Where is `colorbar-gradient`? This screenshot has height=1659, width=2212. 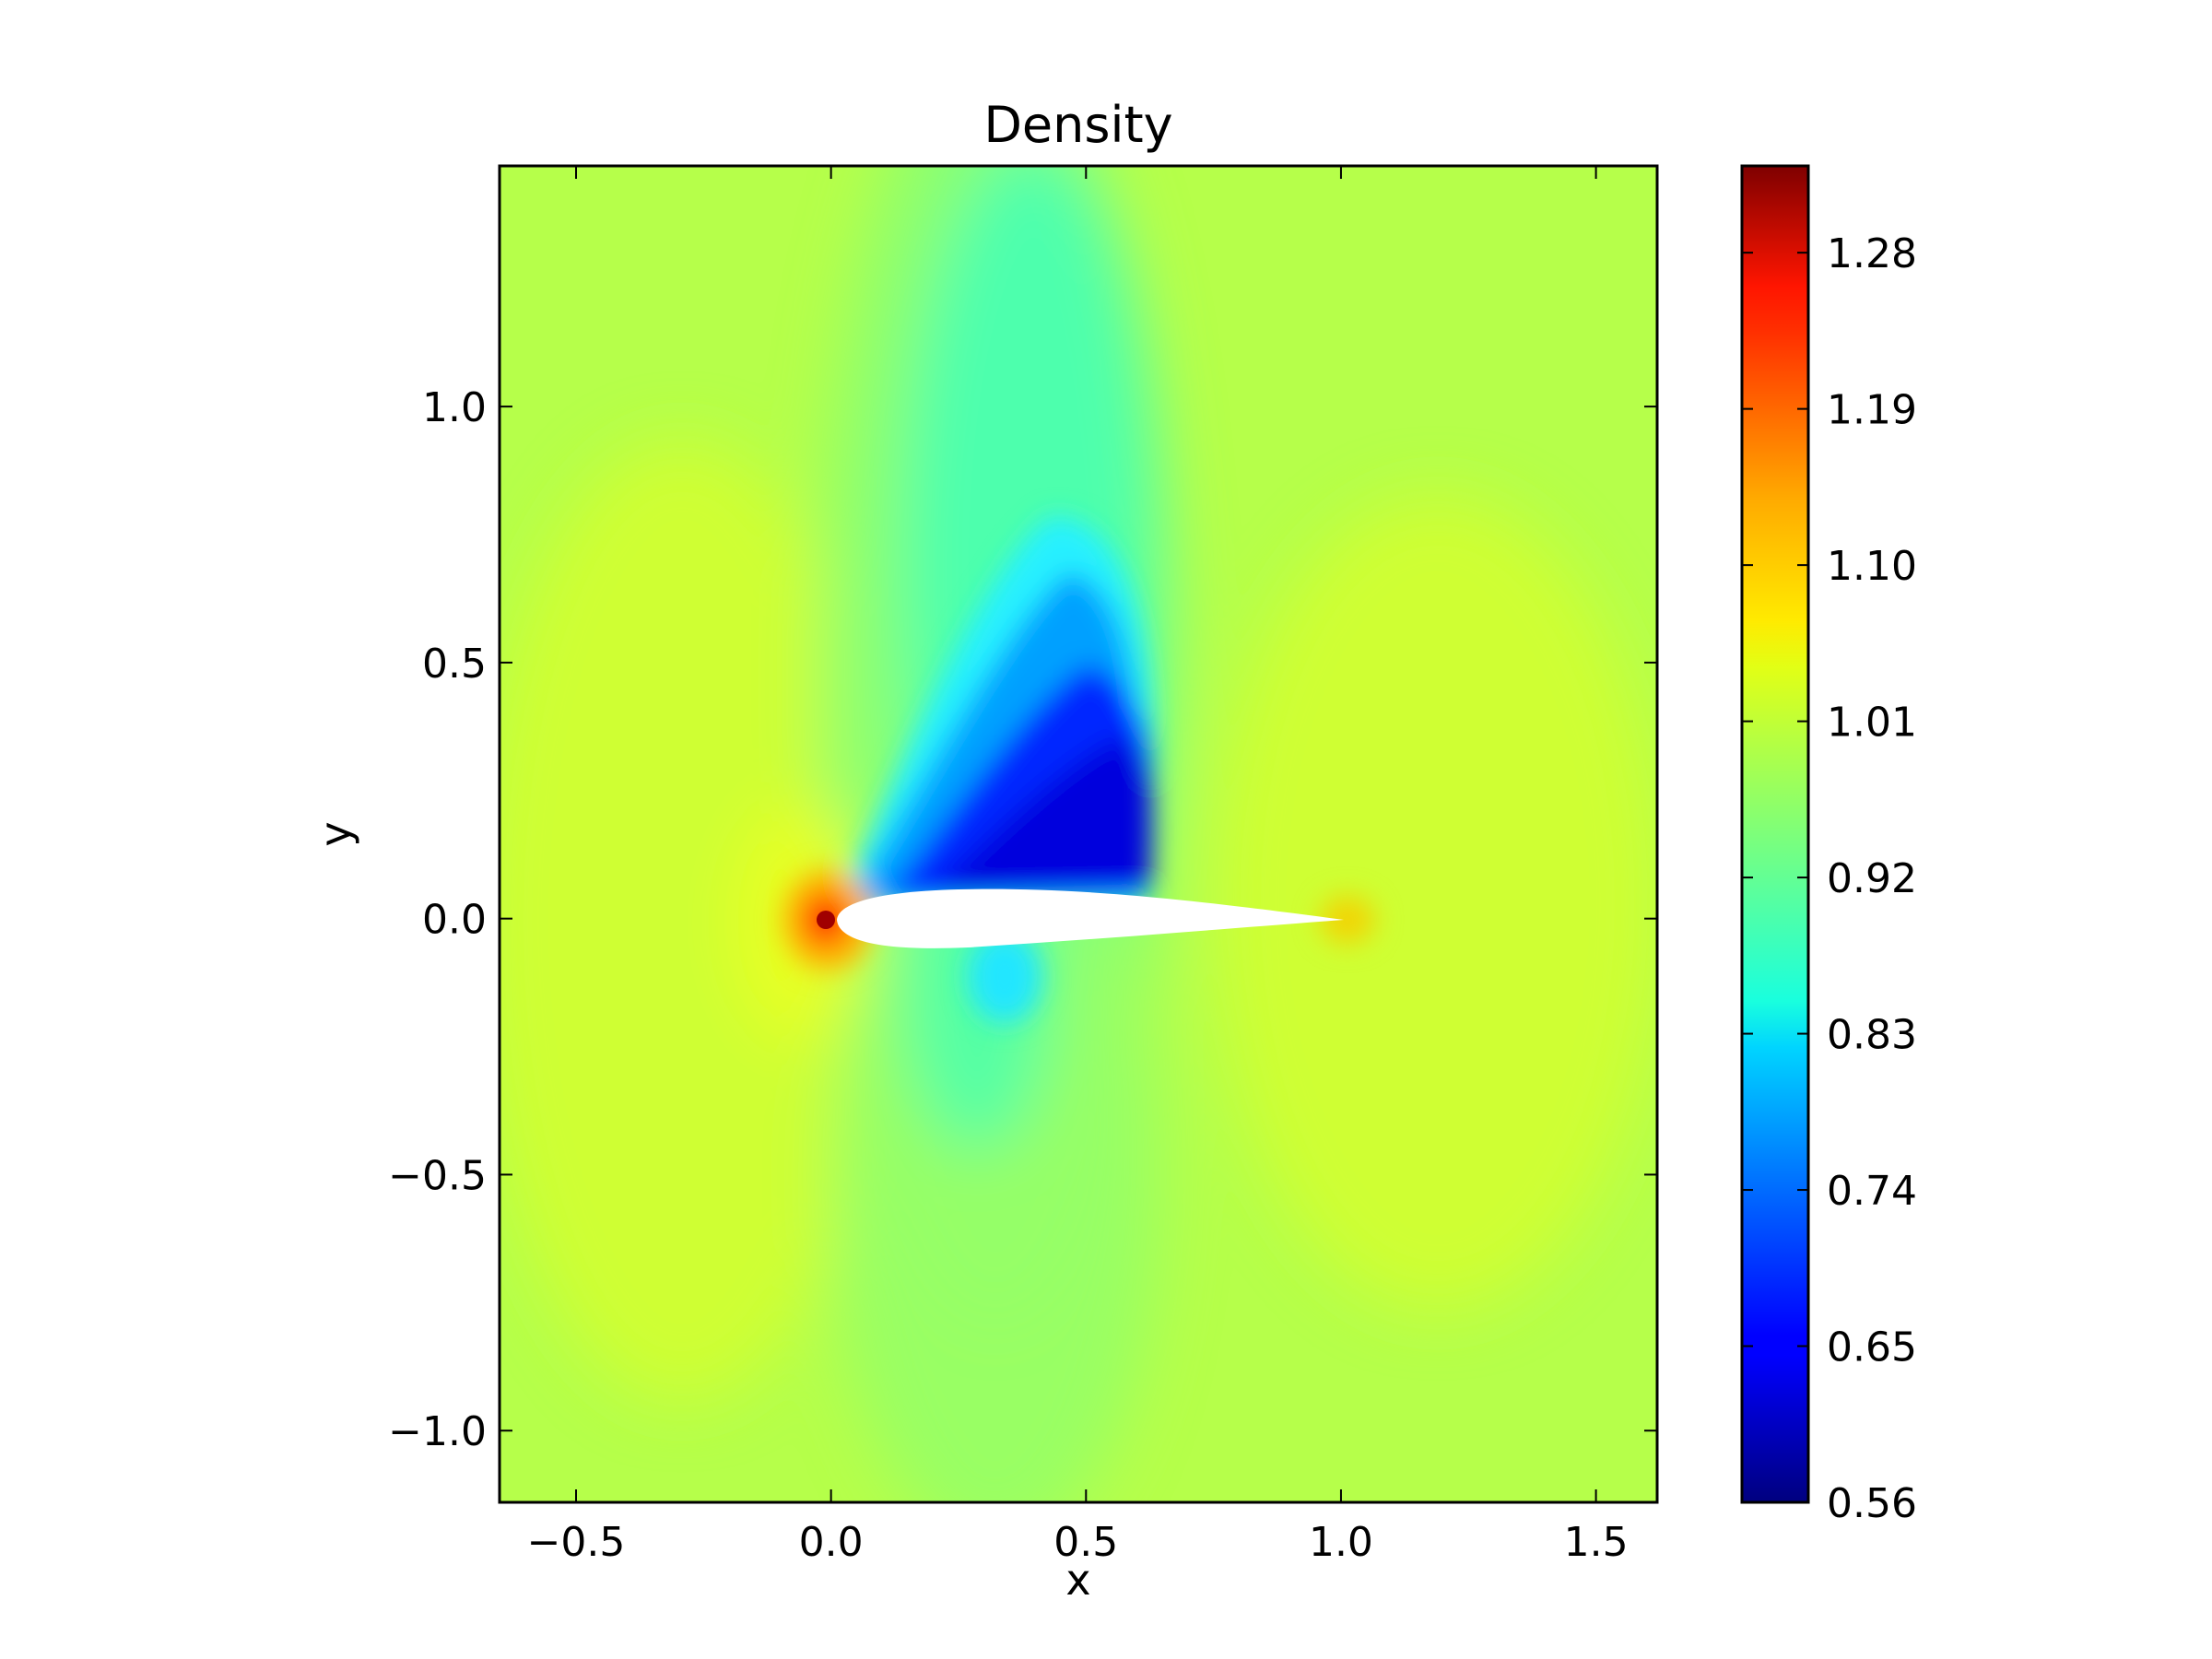 colorbar-gradient is located at coordinates (1775, 834).